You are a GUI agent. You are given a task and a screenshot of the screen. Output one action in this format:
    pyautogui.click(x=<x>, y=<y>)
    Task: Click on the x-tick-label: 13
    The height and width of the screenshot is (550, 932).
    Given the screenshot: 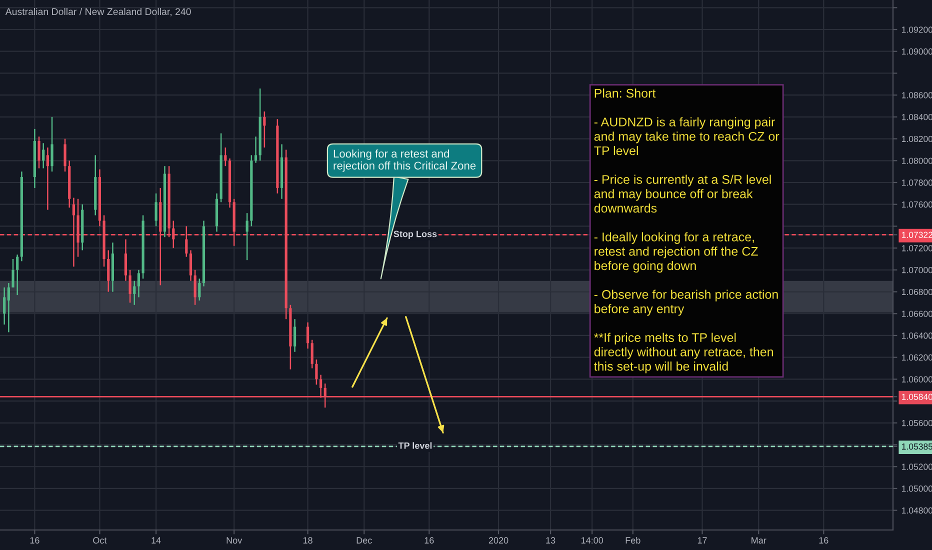 What is the action you would take?
    pyautogui.click(x=551, y=540)
    